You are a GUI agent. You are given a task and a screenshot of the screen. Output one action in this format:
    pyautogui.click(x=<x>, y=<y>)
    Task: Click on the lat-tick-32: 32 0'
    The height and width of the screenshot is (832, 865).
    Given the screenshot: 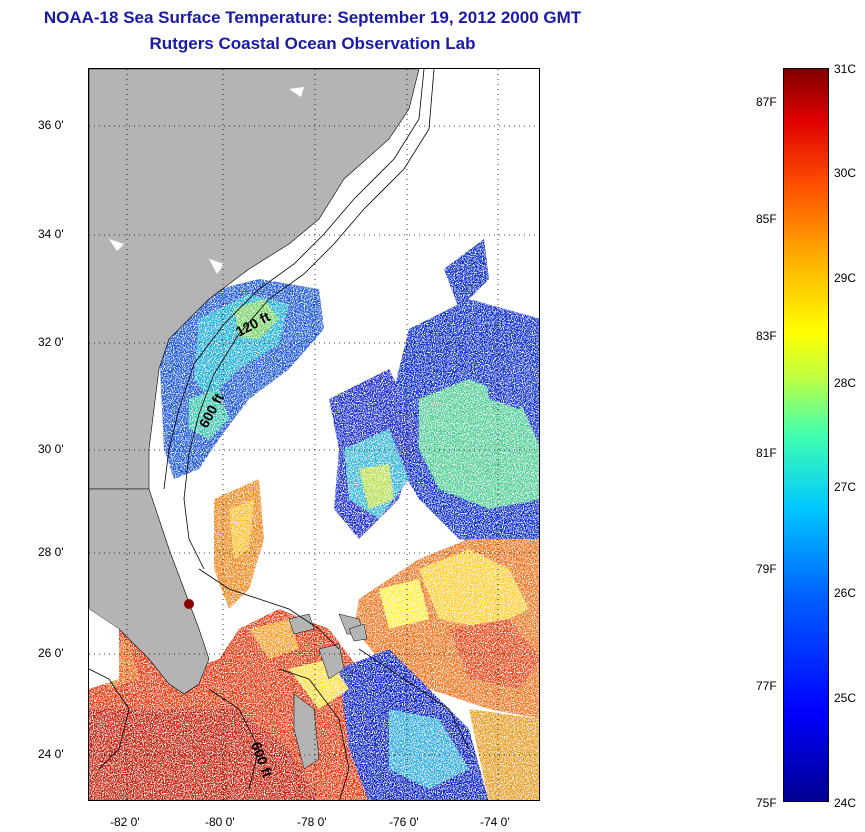 What is the action you would take?
    pyautogui.click(x=51, y=342)
    